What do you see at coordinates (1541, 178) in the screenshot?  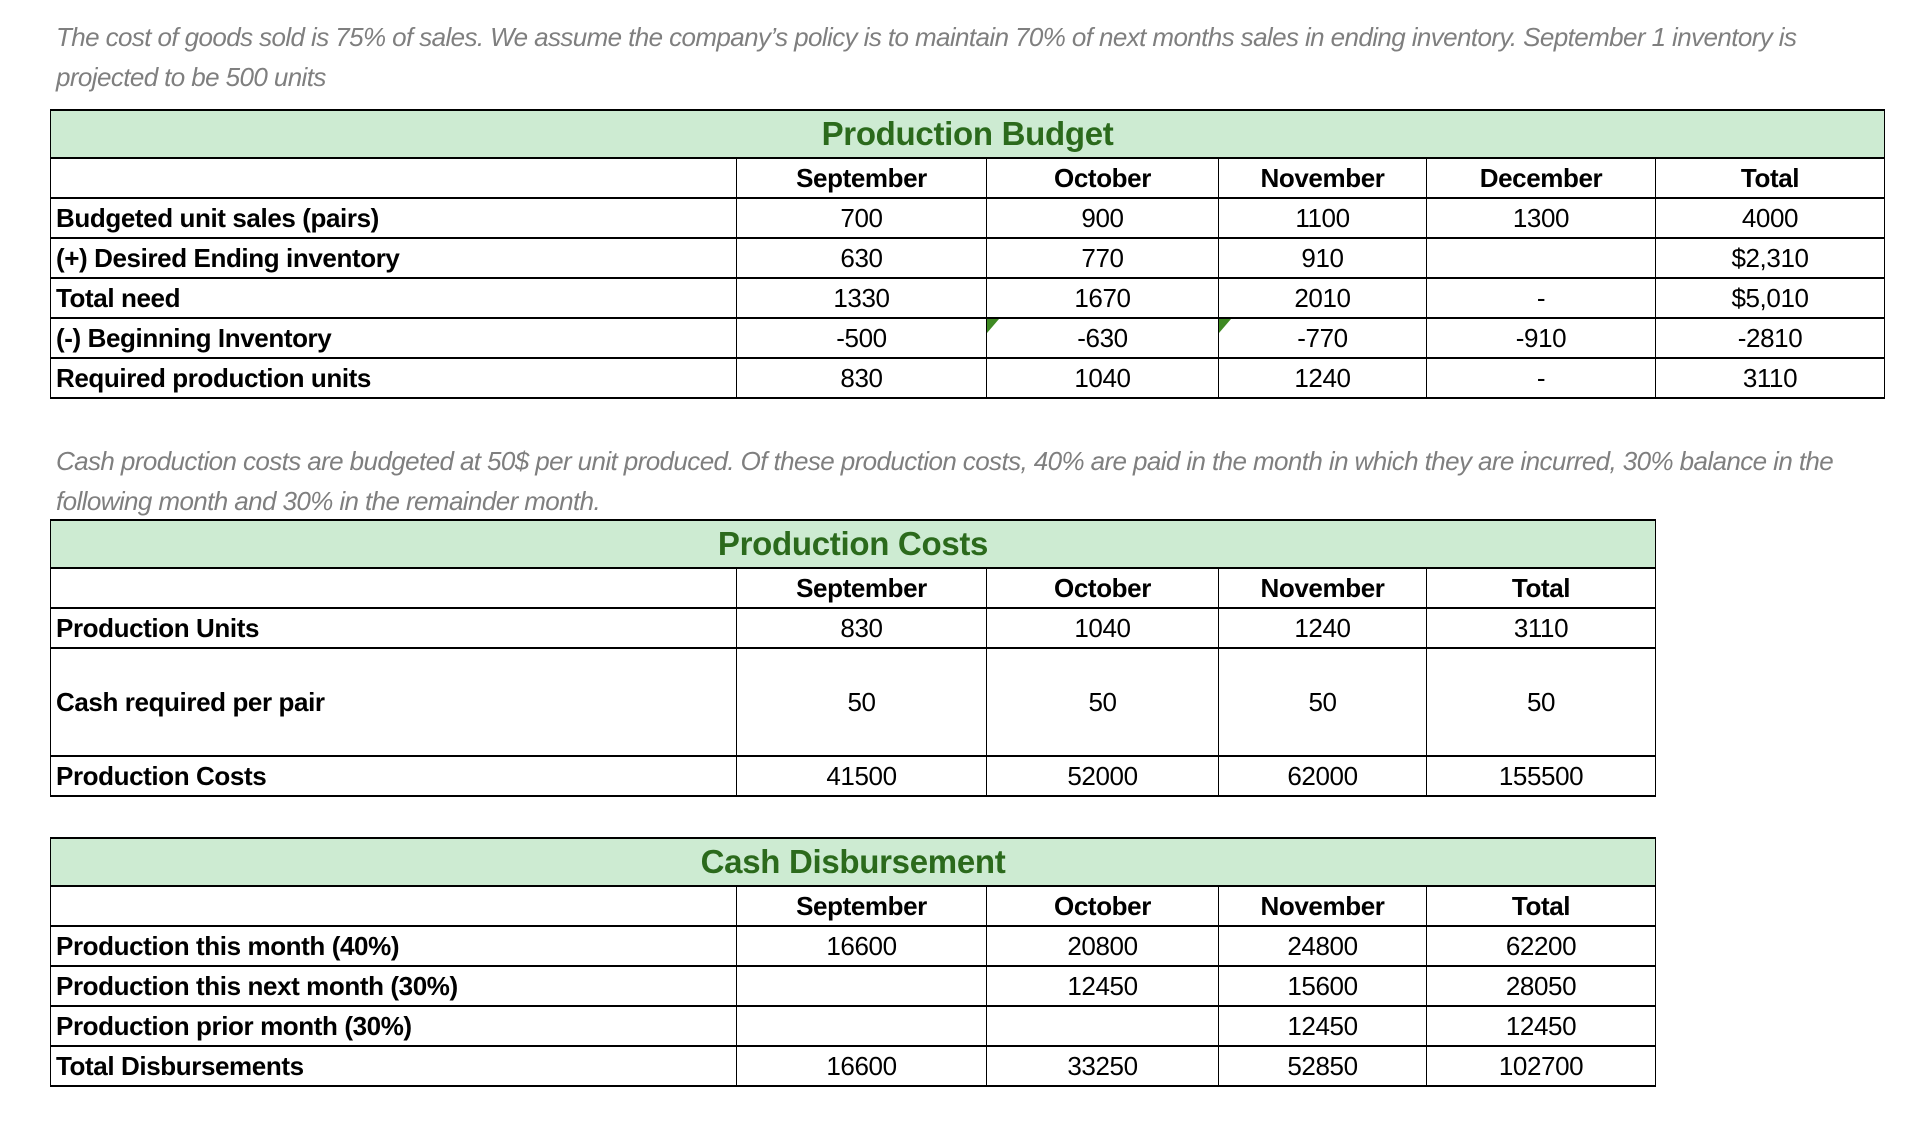 I see `column-header-december: December` at bounding box center [1541, 178].